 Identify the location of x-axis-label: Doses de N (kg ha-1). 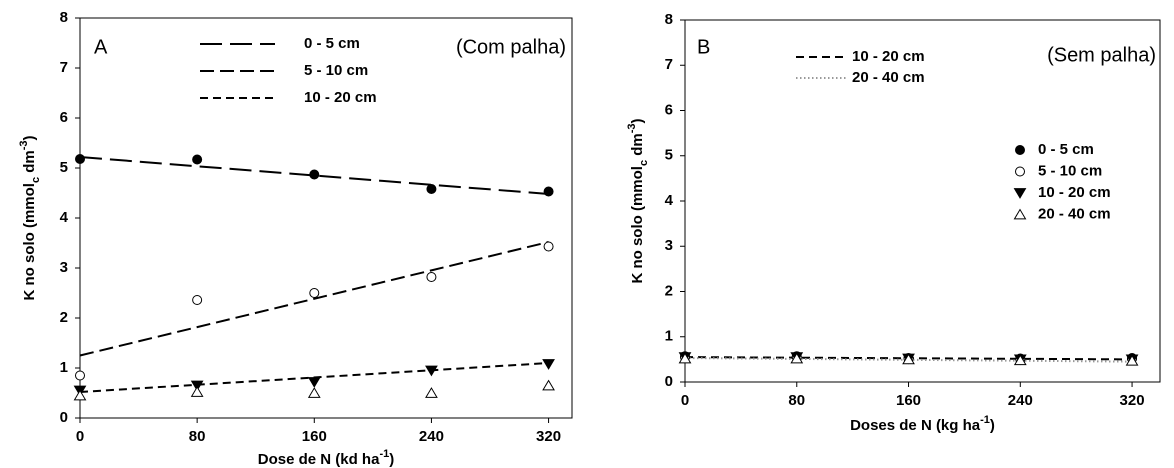
(922, 424).